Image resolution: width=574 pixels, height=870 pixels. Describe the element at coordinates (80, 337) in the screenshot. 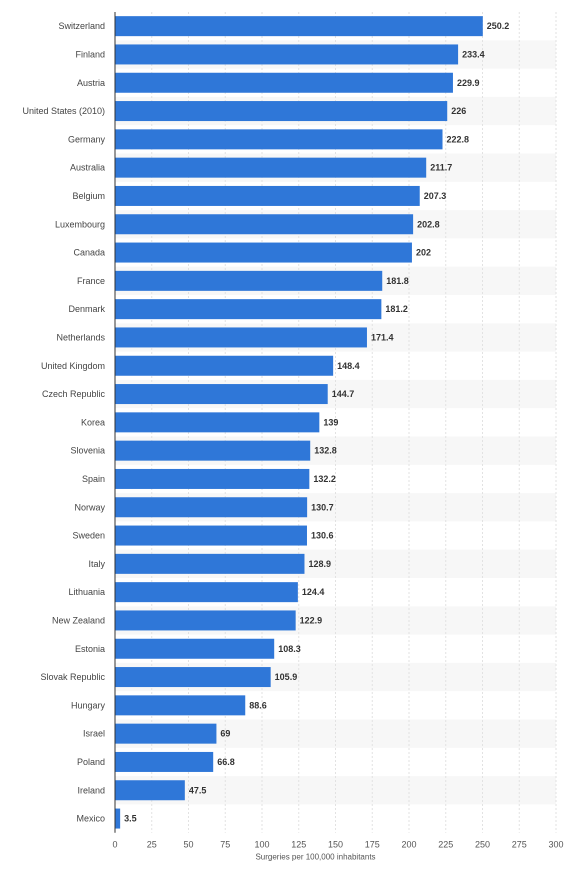

I see `category-label: Netherlands` at that location.